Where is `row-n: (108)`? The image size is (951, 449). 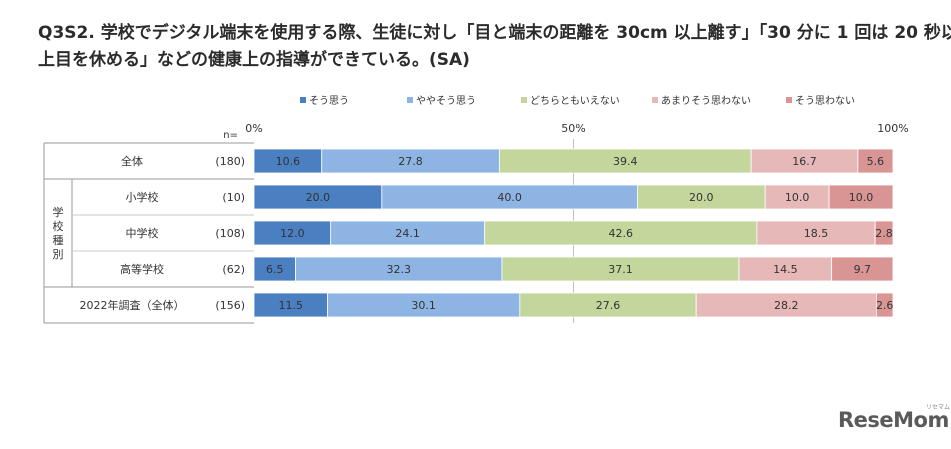 row-n: (108) is located at coordinates (230, 233).